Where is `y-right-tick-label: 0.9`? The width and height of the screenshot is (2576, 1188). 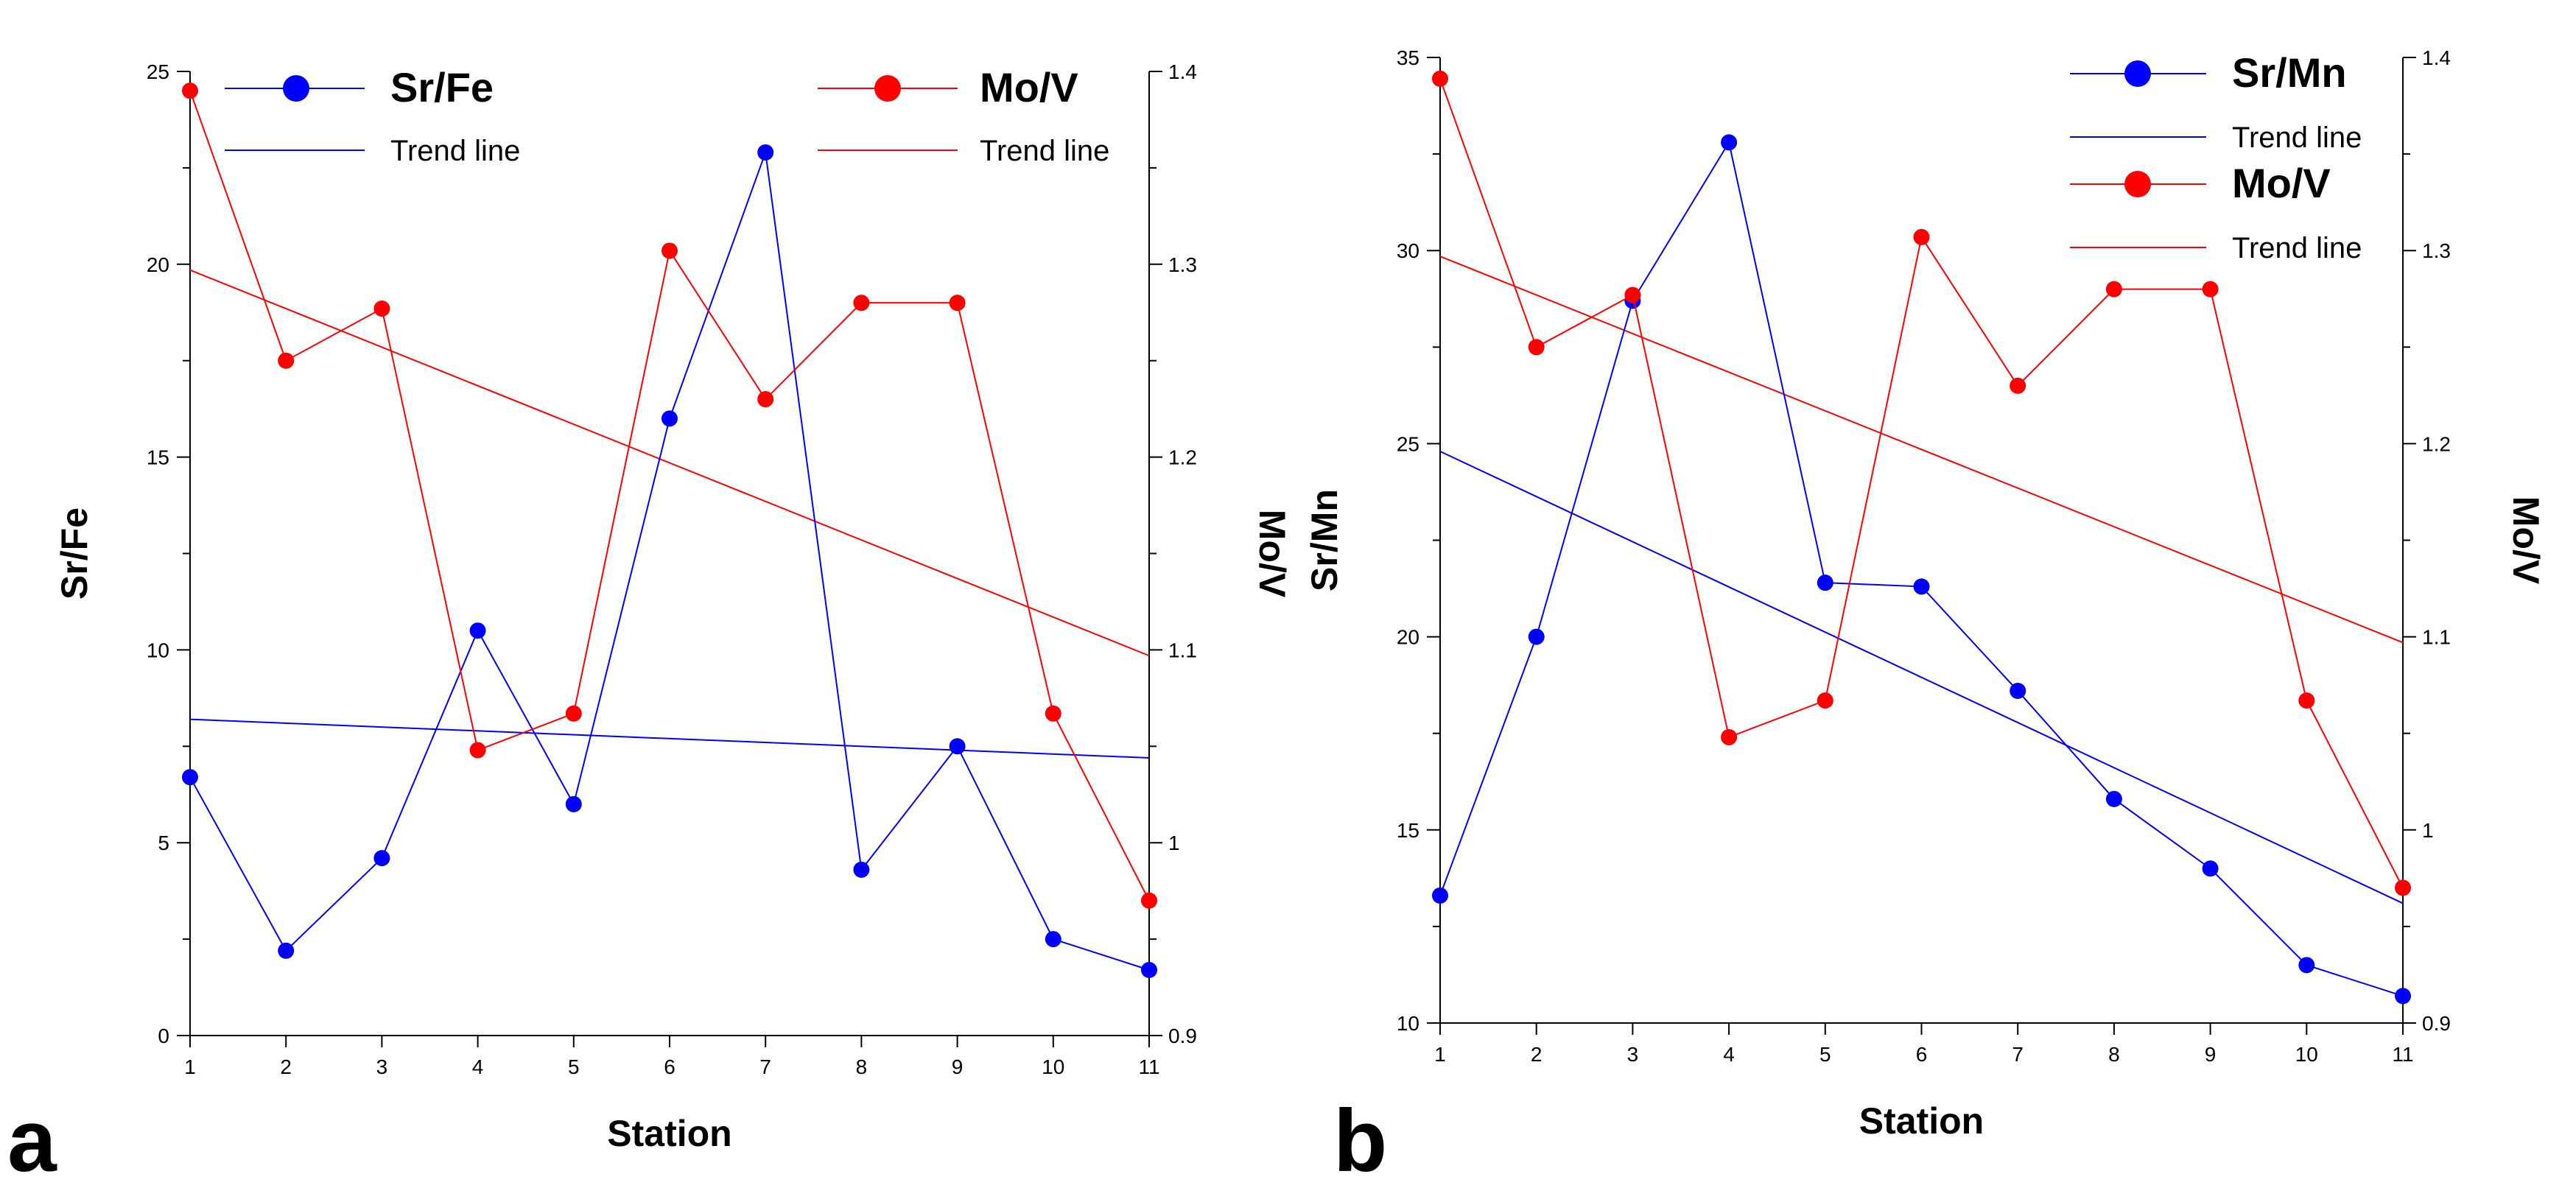
y-right-tick-label: 0.9 is located at coordinates (2436, 1023).